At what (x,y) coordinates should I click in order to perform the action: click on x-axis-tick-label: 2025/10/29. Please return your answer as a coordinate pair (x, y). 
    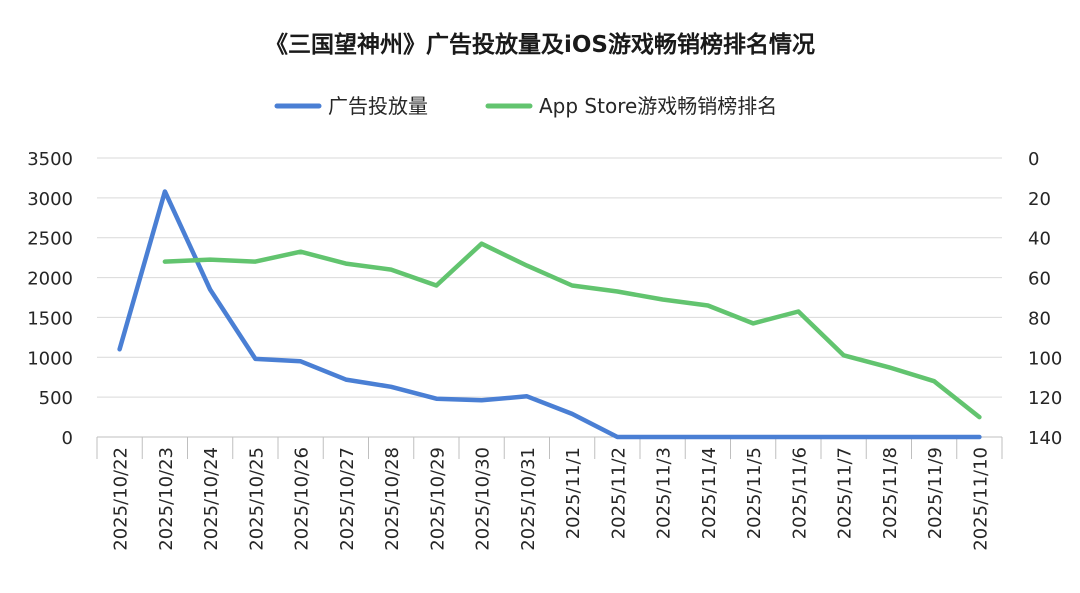
    Looking at the image, I should click on (437, 499).